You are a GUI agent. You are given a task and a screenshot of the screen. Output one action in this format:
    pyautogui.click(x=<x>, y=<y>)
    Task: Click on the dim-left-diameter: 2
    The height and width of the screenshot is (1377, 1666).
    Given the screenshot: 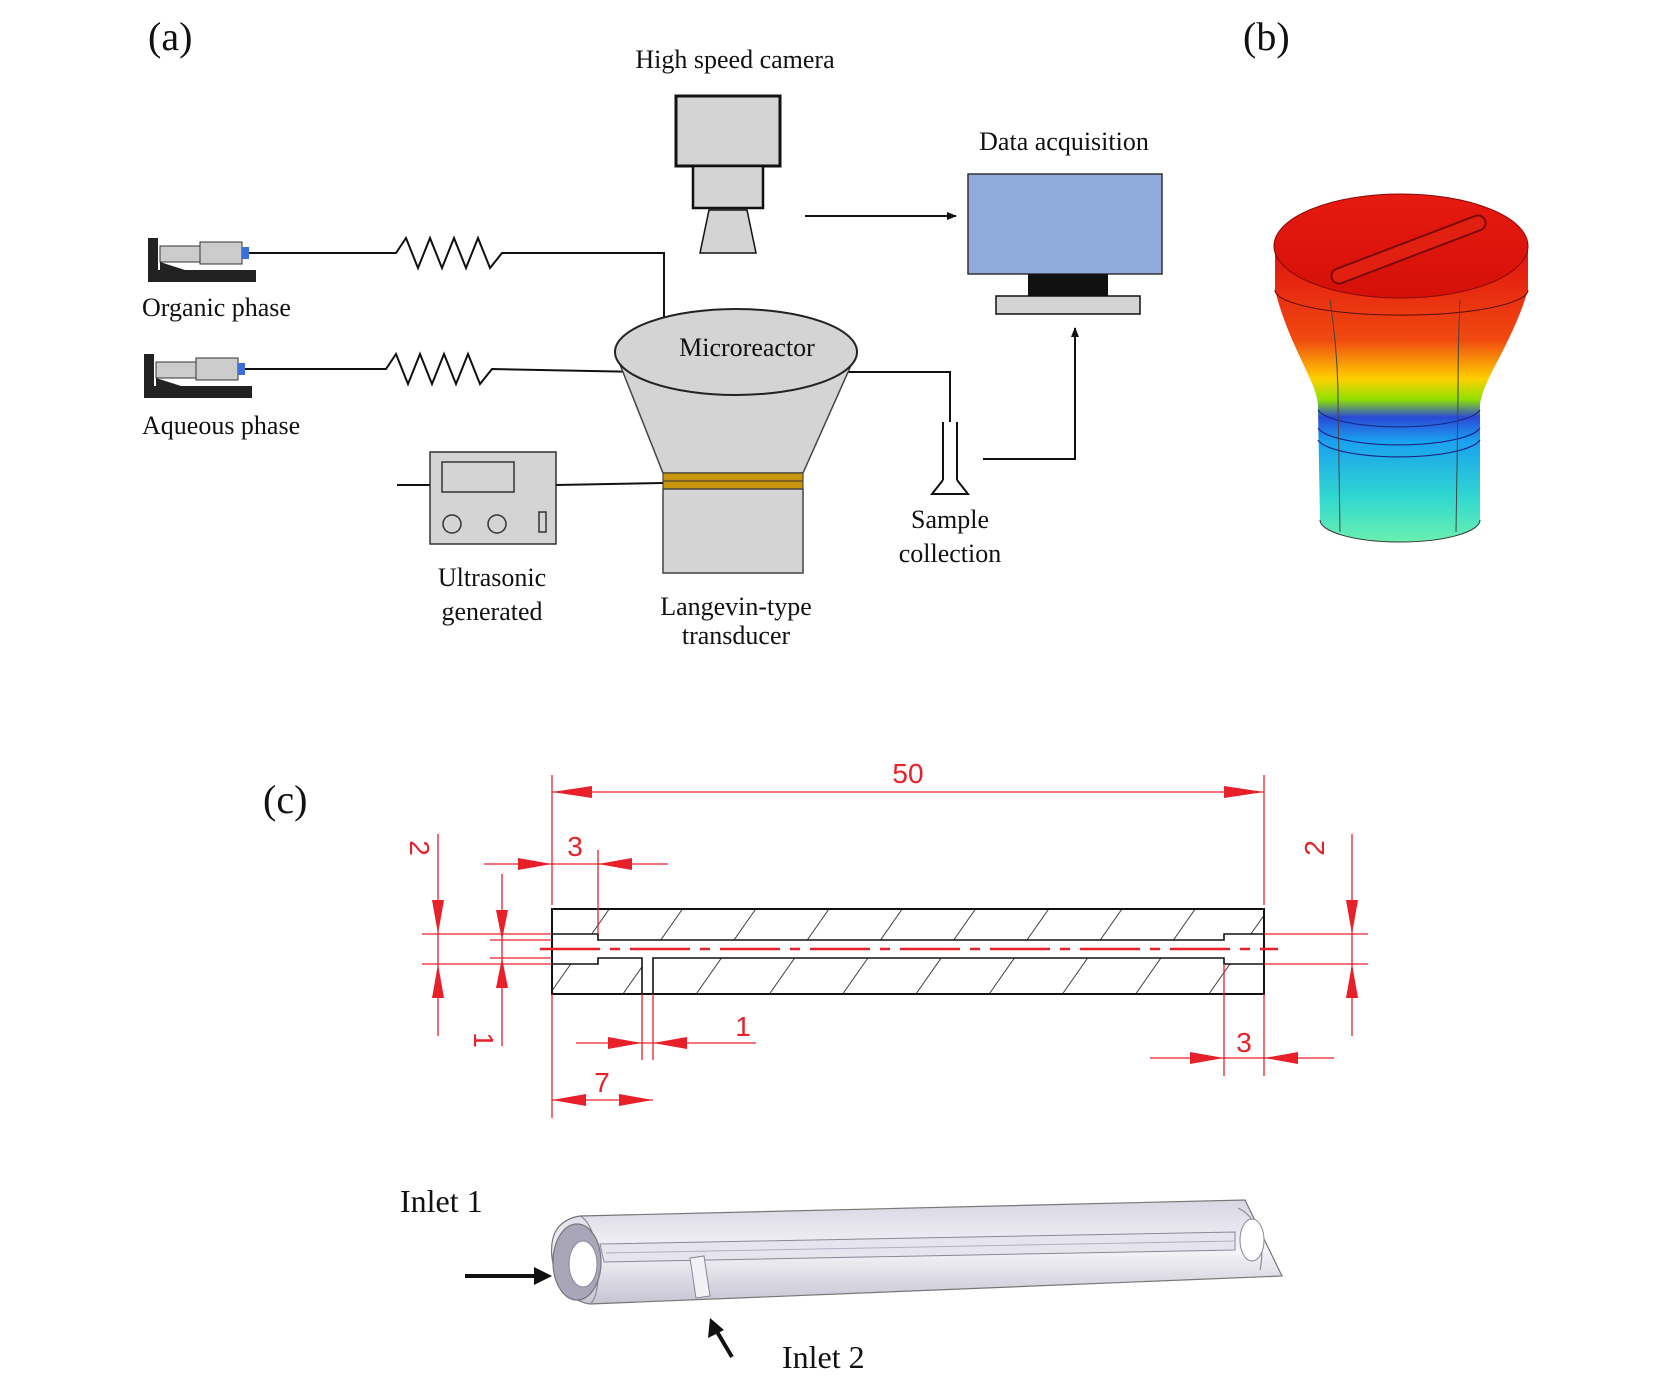 What is the action you would take?
    pyautogui.click(x=419, y=848)
    